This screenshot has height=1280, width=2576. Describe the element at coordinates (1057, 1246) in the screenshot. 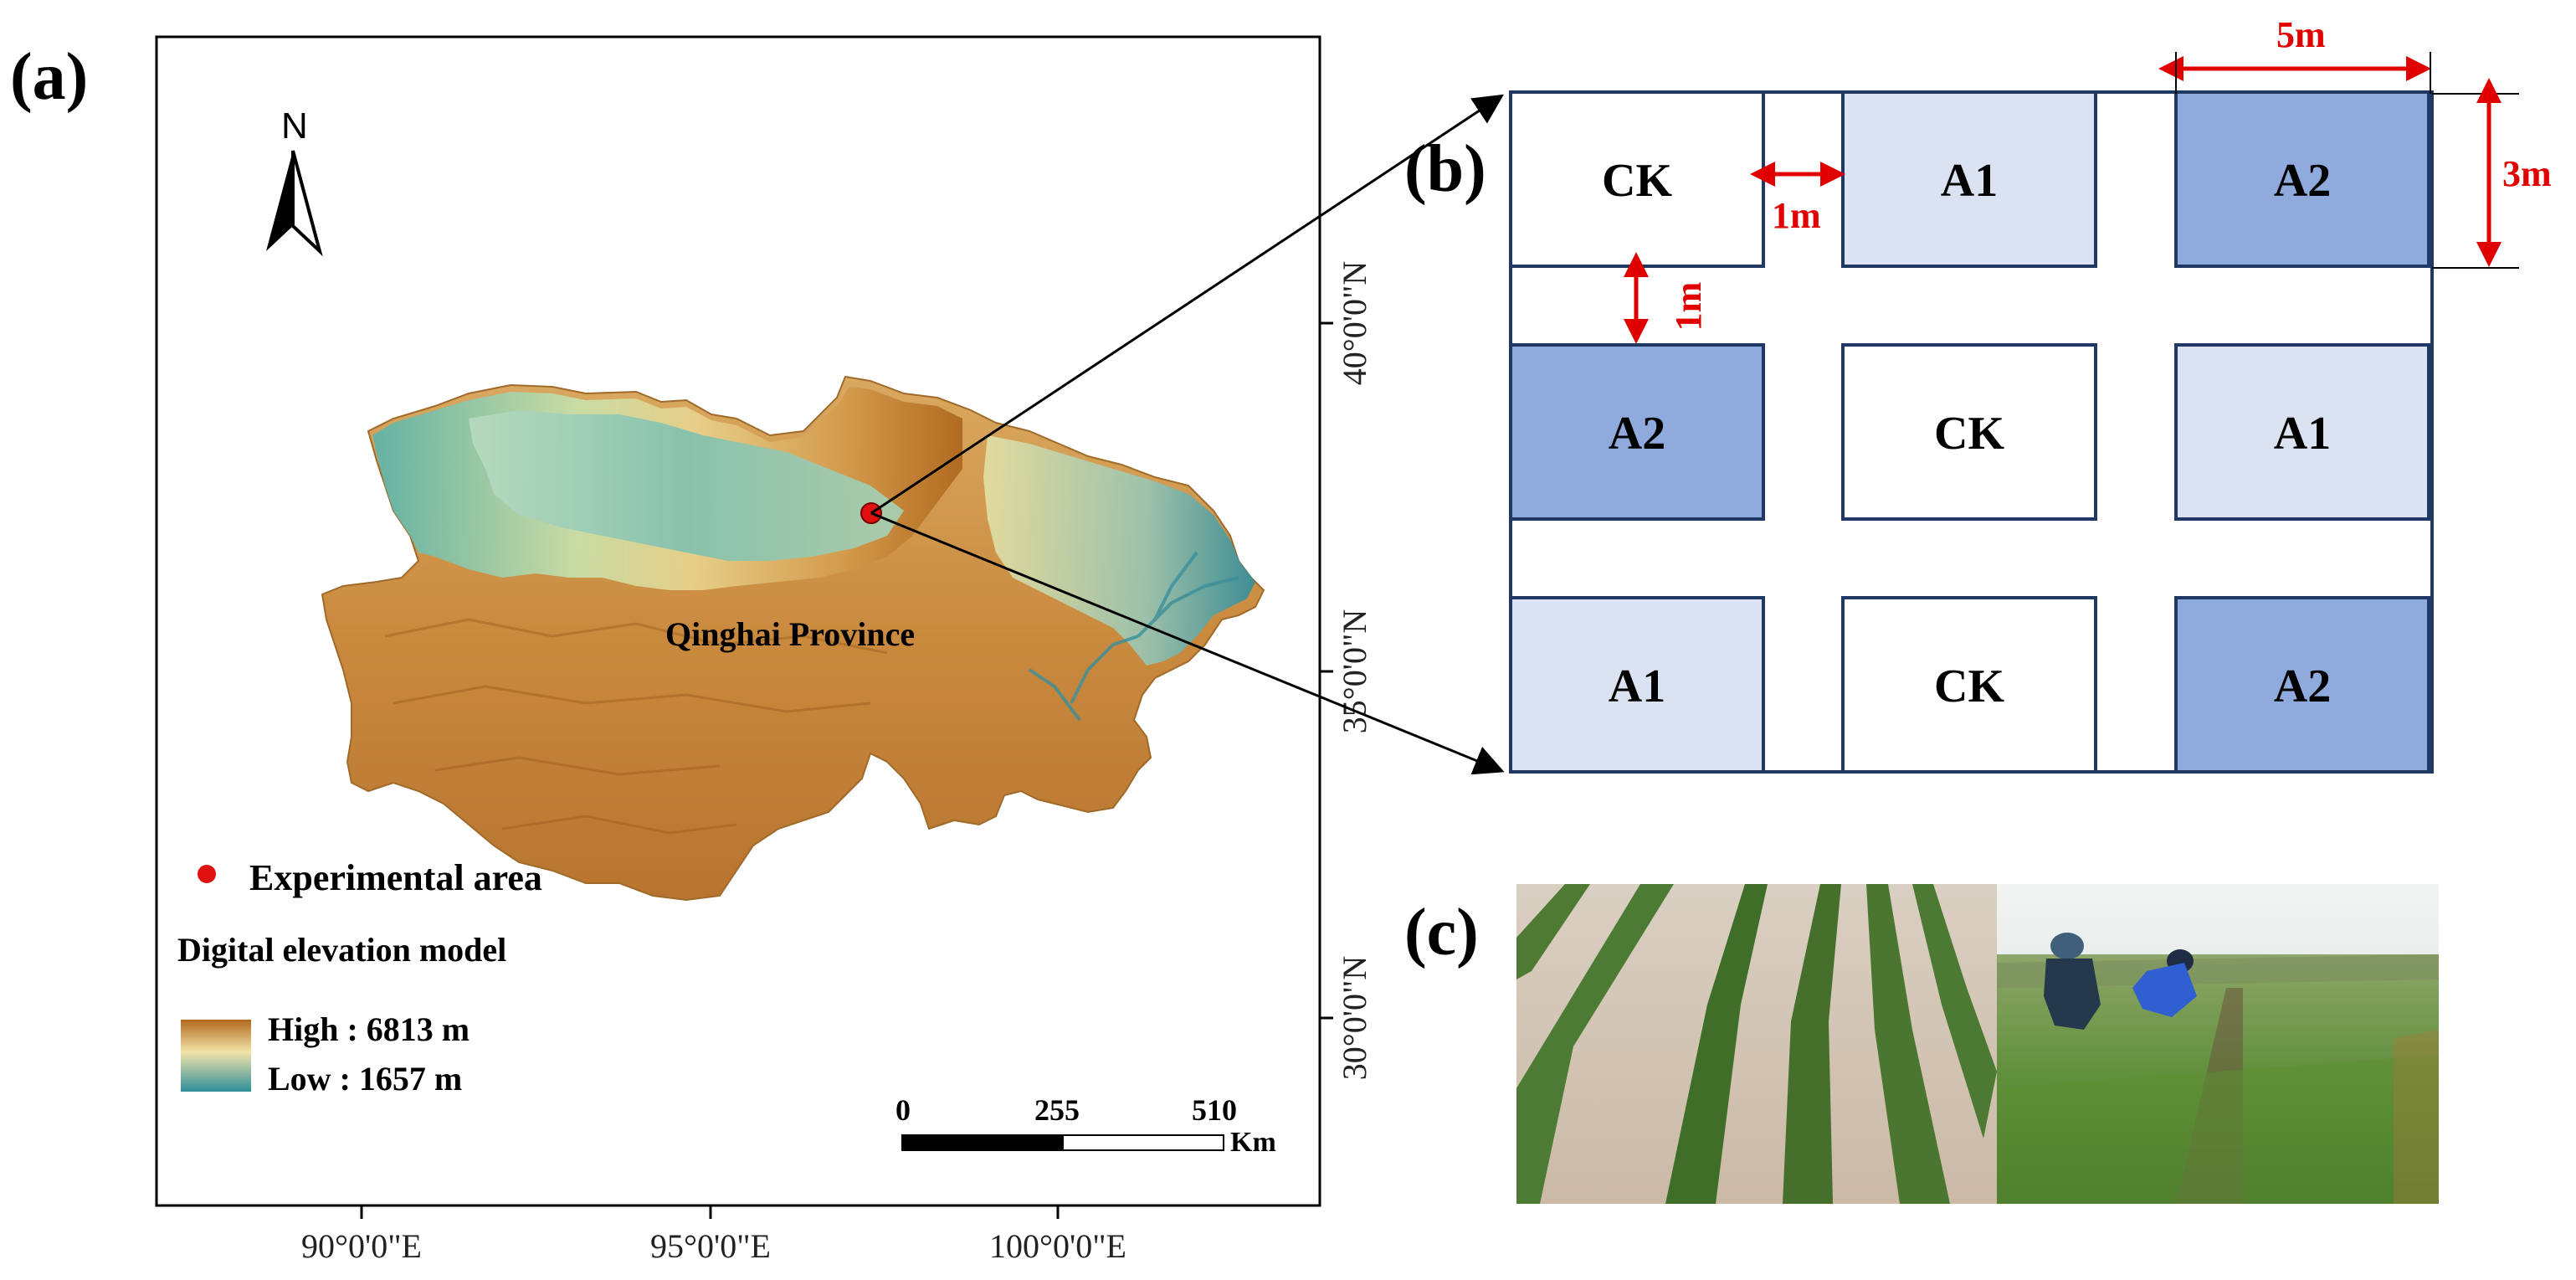

I see `x-tick-100e: 100°0'0"E` at that location.